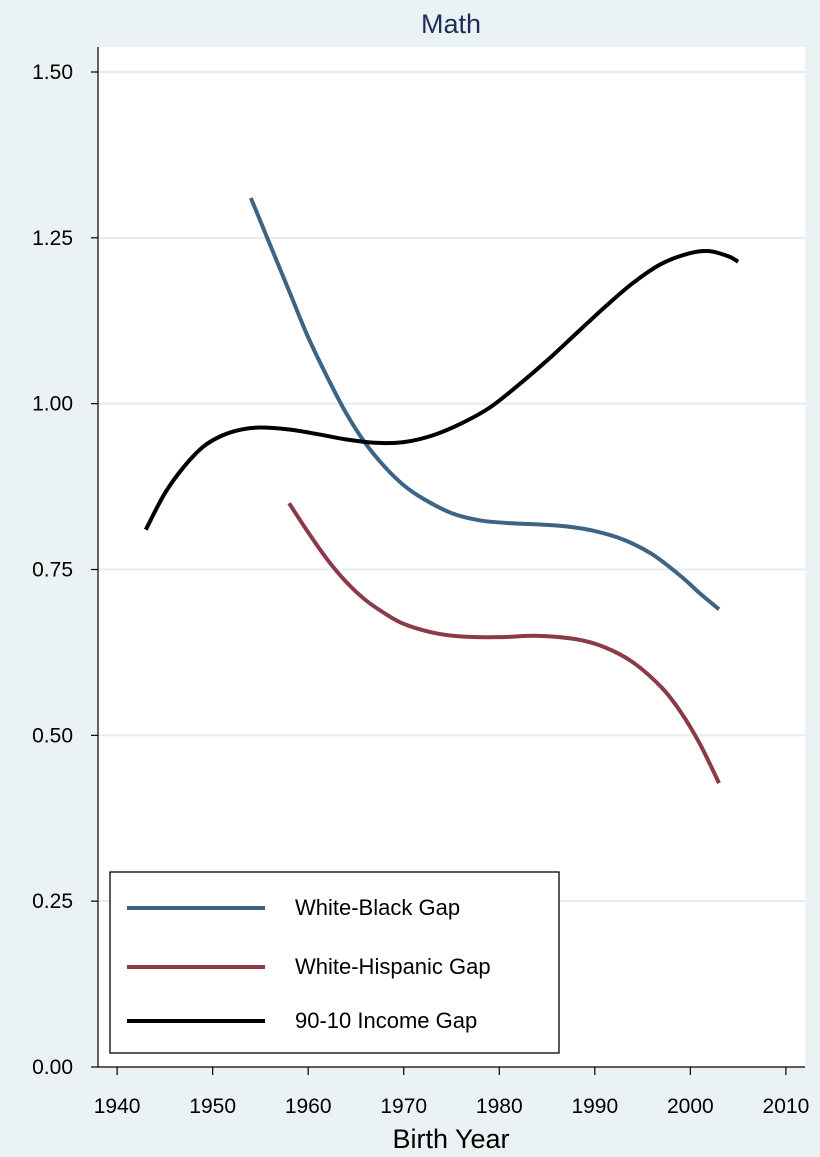 Image resolution: width=820 pixels, height=1157 pixels. Describe the element at coordinates (451, 24) in the screenshot. I see `chart-title: Math` at that location.